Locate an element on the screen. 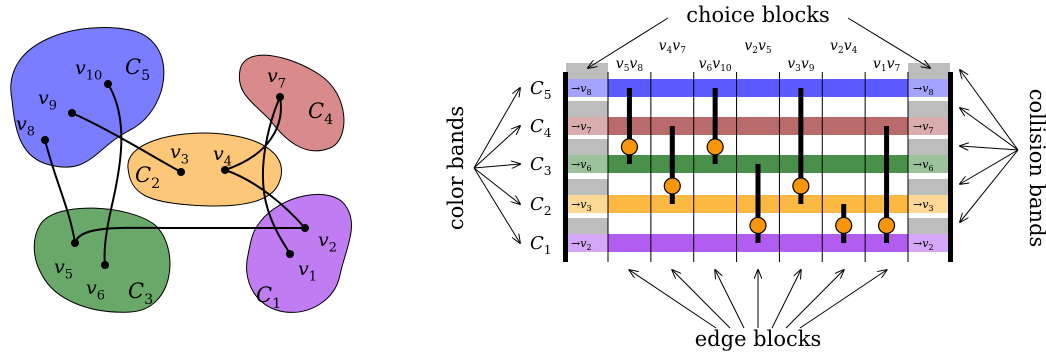 This screenshot has height=360, width=1046. collision-bands-annotation: collision bands is located at coordinates (1035, 168).